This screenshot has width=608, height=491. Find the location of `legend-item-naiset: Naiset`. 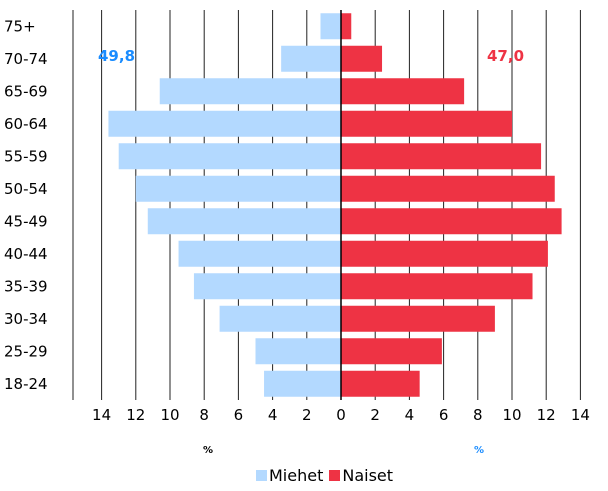

legend-item-naiset: Naiset is located at coordinates (361, 475).